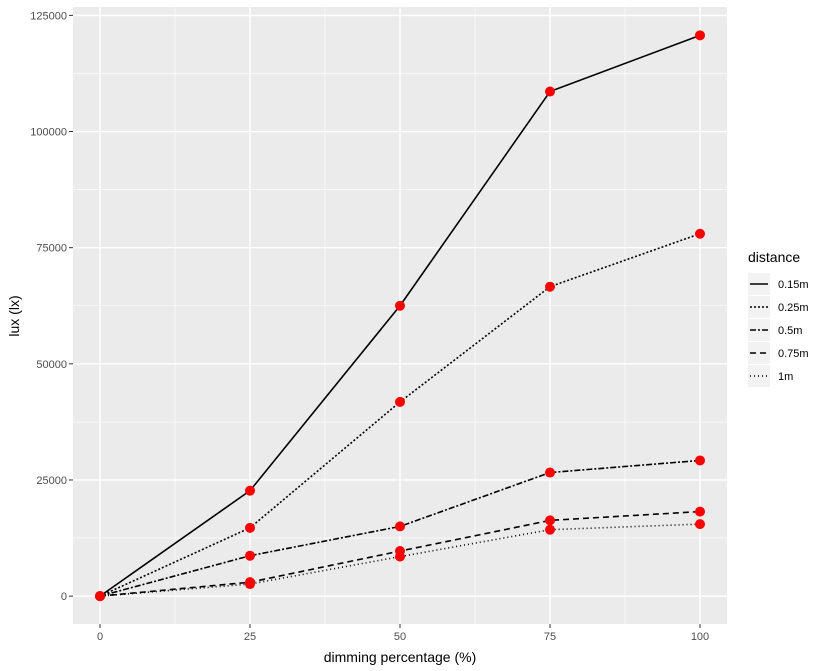 This screenshot has height=671, width=828. Describe the element at coordinates (51, 365) in the screenshot. I see `y-tick-label: 50000` at that location.